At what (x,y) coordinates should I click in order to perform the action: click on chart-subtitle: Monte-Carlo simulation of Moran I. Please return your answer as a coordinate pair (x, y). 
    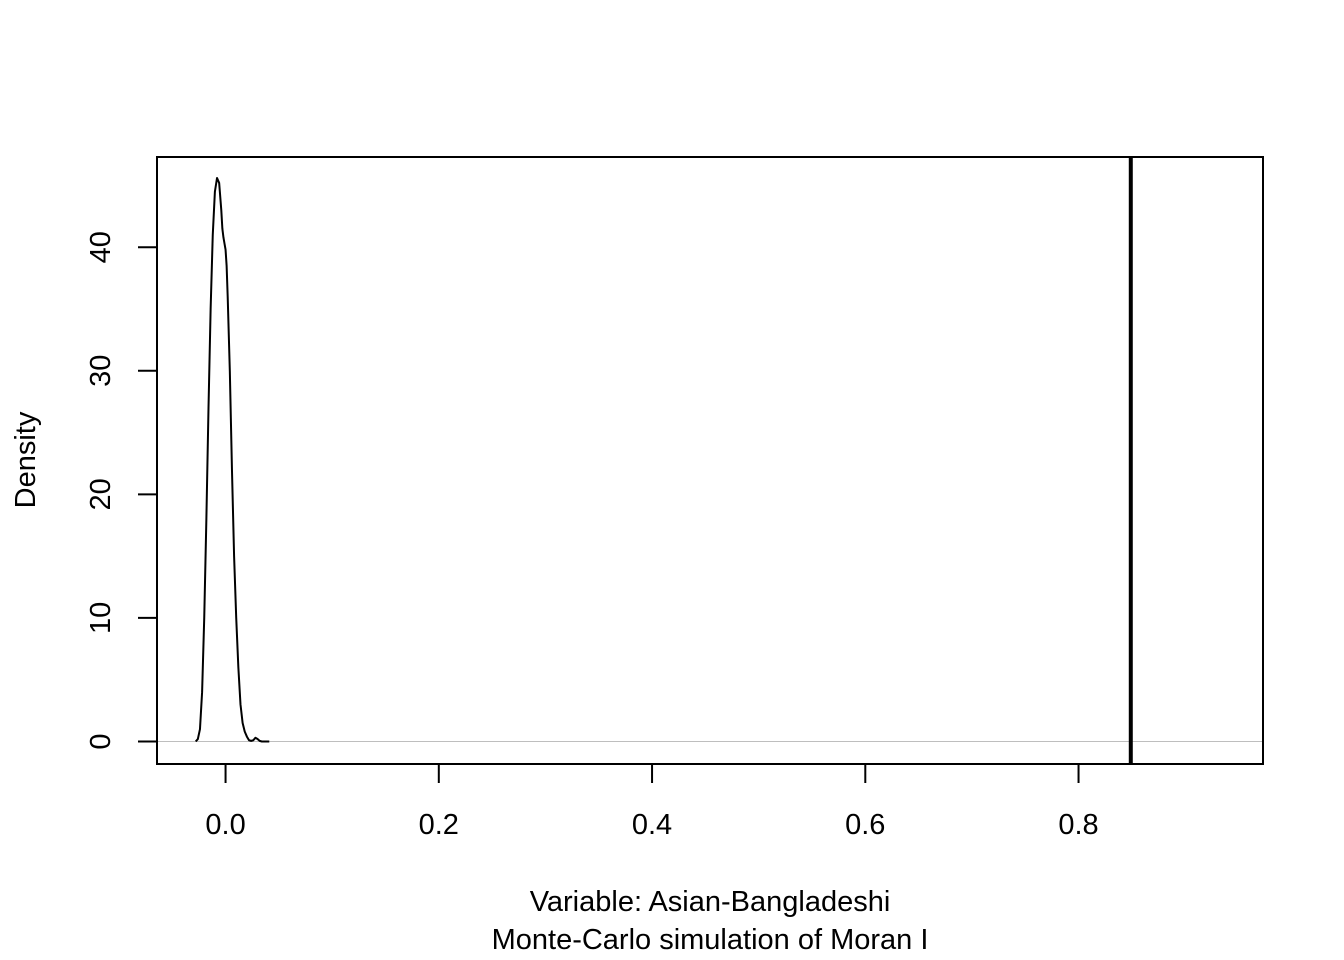
    Looking at the image, I should click on (710, 940).